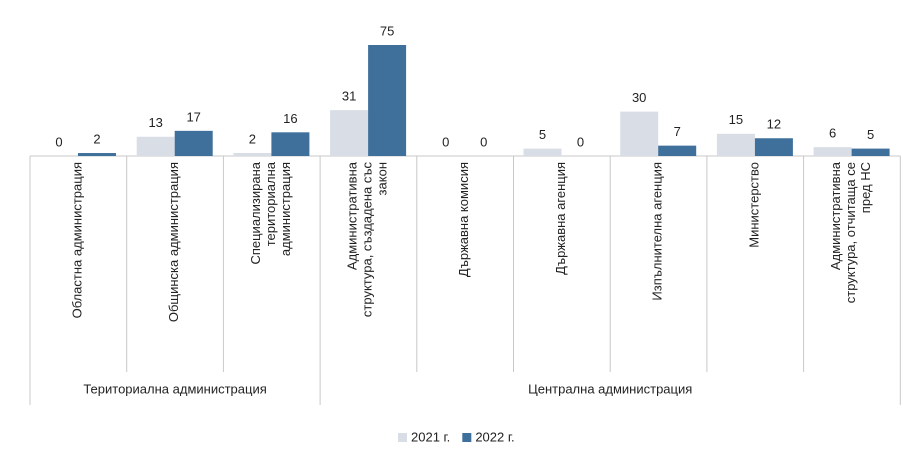 Image resolution: width=903 pixels, height=450 pixels. Describe the element at coordinates (832, 133) in the screenshot. I see `value-label: 6` at that location.